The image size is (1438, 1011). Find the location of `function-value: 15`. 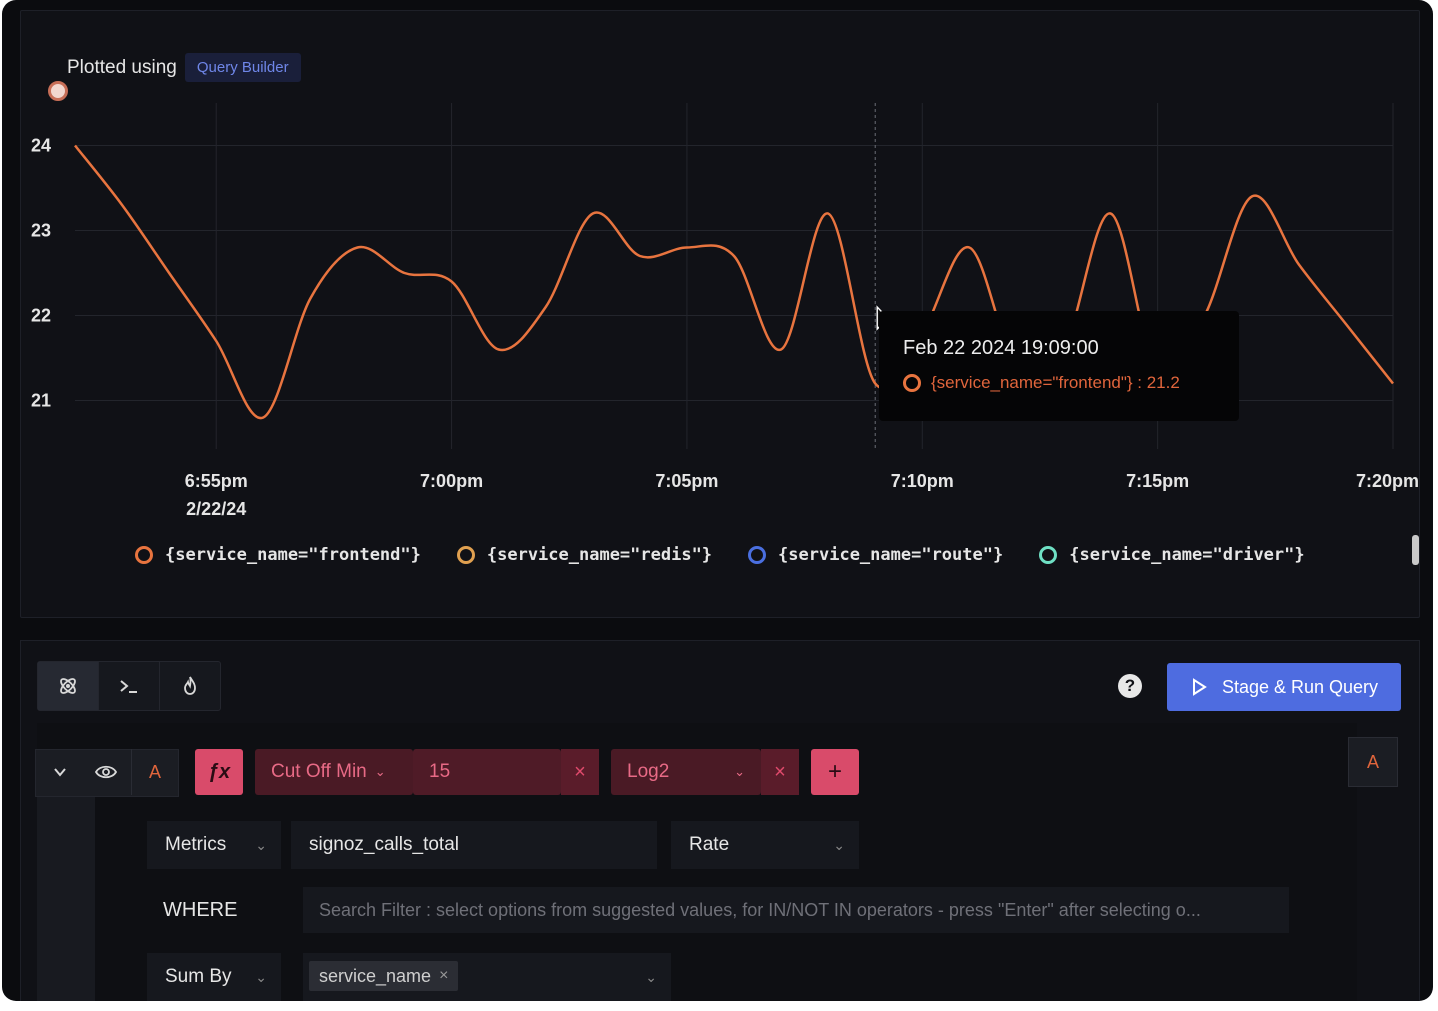

function-value: 15 is located at coordinates (440, 771).